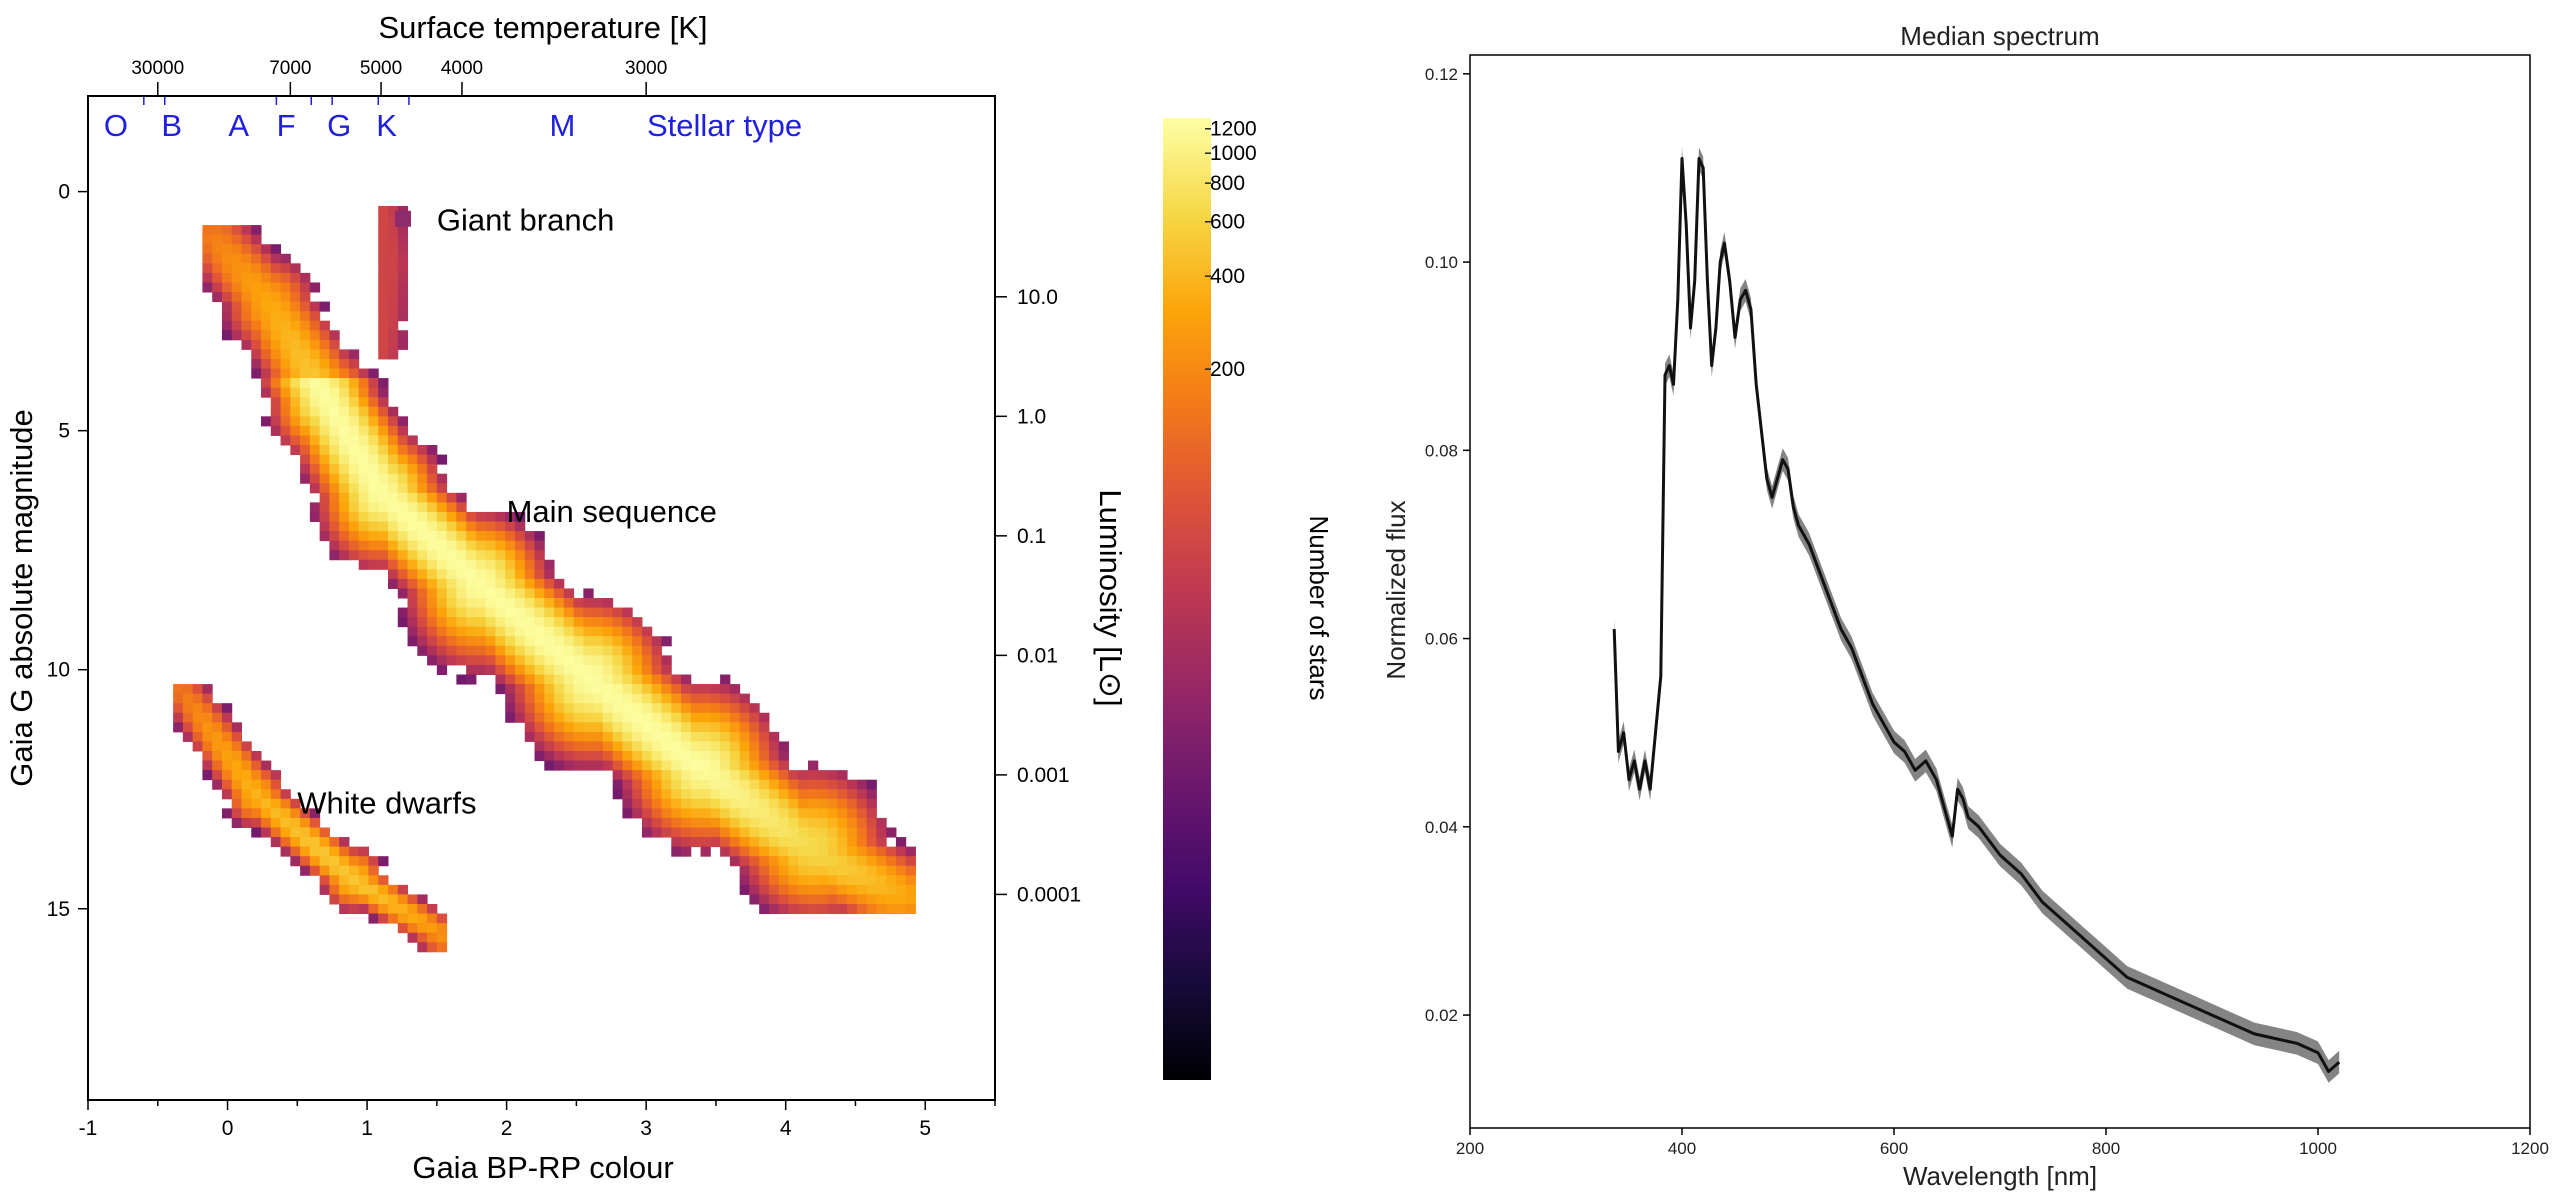  What do you see at coordinates (542, 1167) in the screenshot?
I see `hr-x-axis-label: Gaia BP-RP colour` at bounding box center [542, 1167].